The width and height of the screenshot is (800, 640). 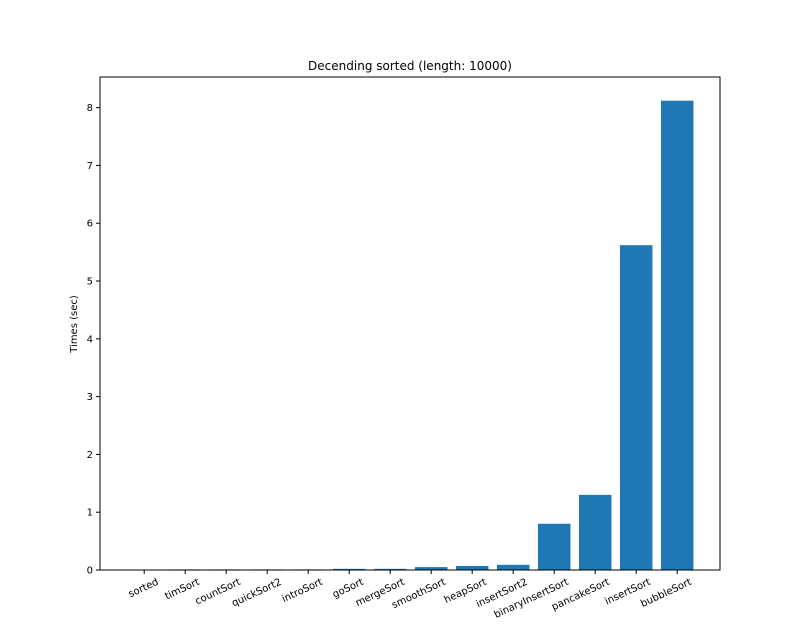 I want to click on y-axis-label: Times (sec), so click(x=74, y=324).